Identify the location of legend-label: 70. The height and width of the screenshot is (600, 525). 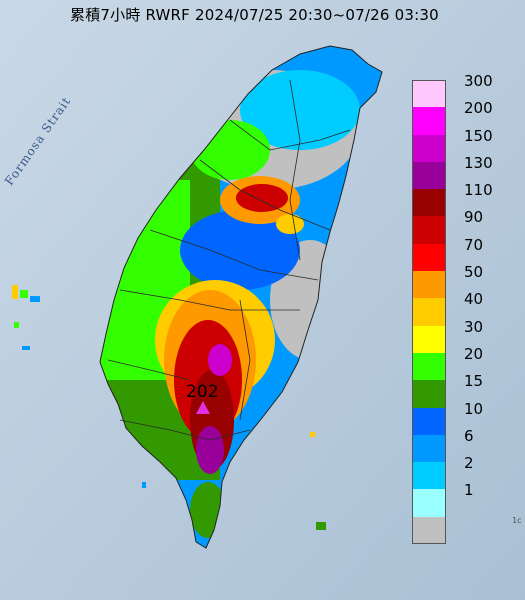
(474, 244).